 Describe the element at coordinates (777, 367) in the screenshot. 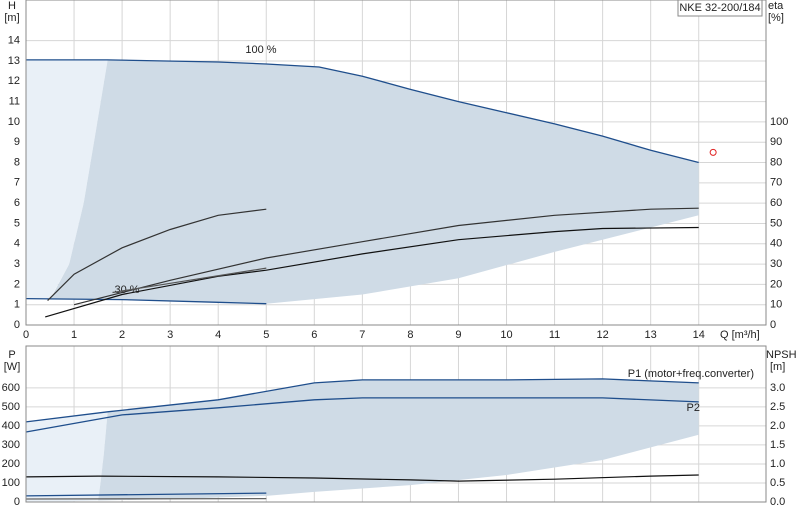

I see `y2-axis-unit: [m]` at that location.